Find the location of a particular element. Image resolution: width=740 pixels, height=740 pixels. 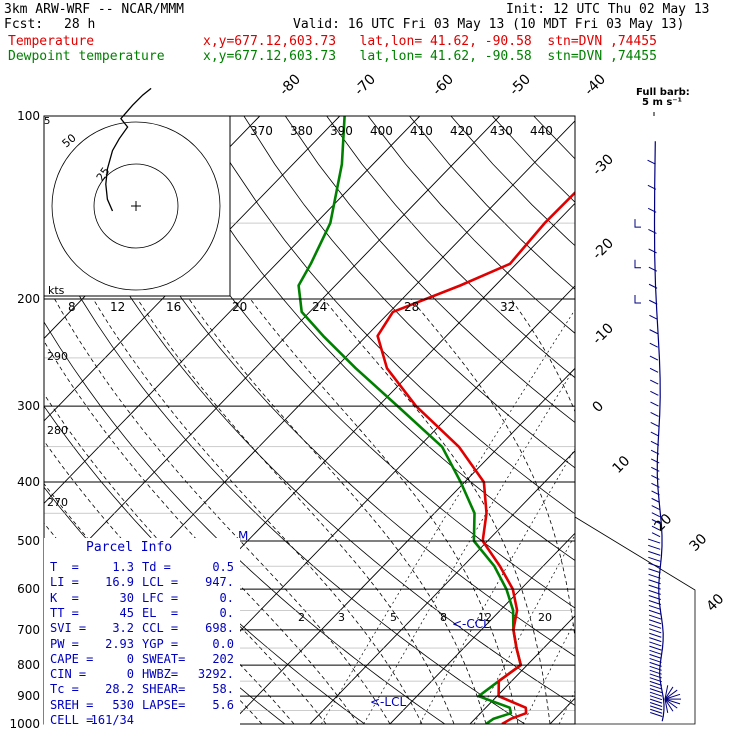

theta-label: 410 is located at coordinates (421, 131).